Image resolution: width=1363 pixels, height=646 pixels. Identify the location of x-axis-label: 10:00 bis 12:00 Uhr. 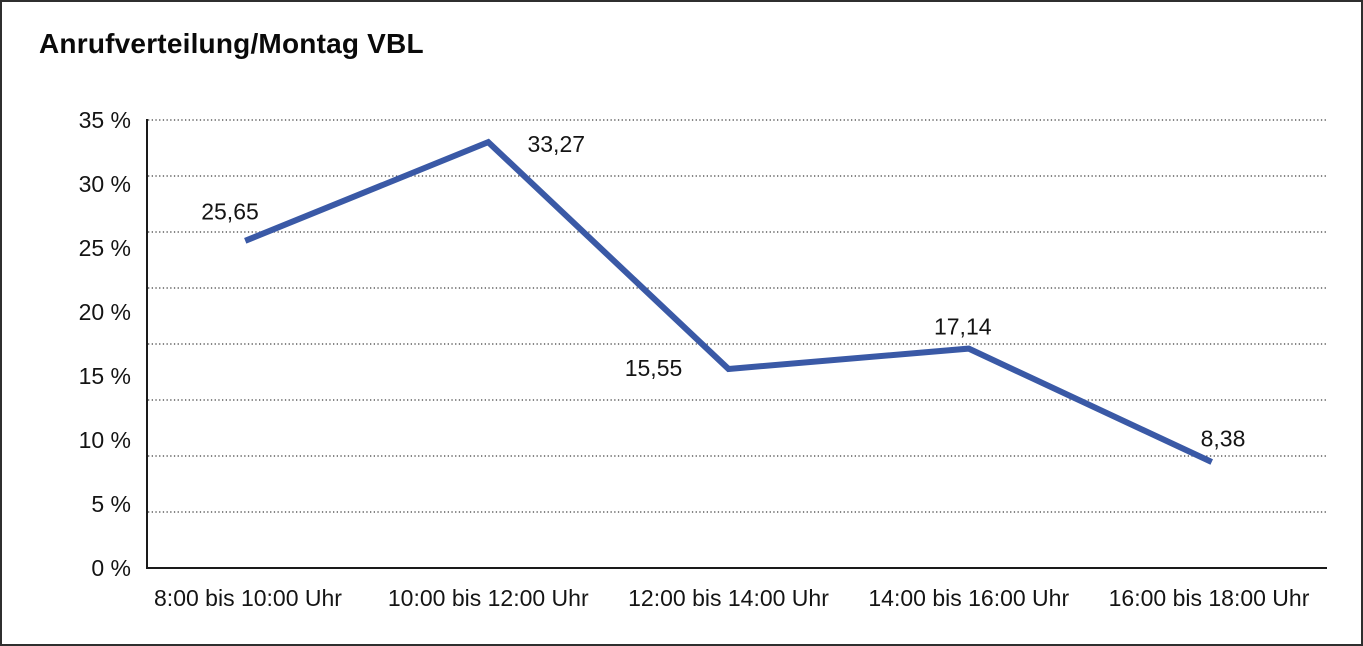
(488, 598).